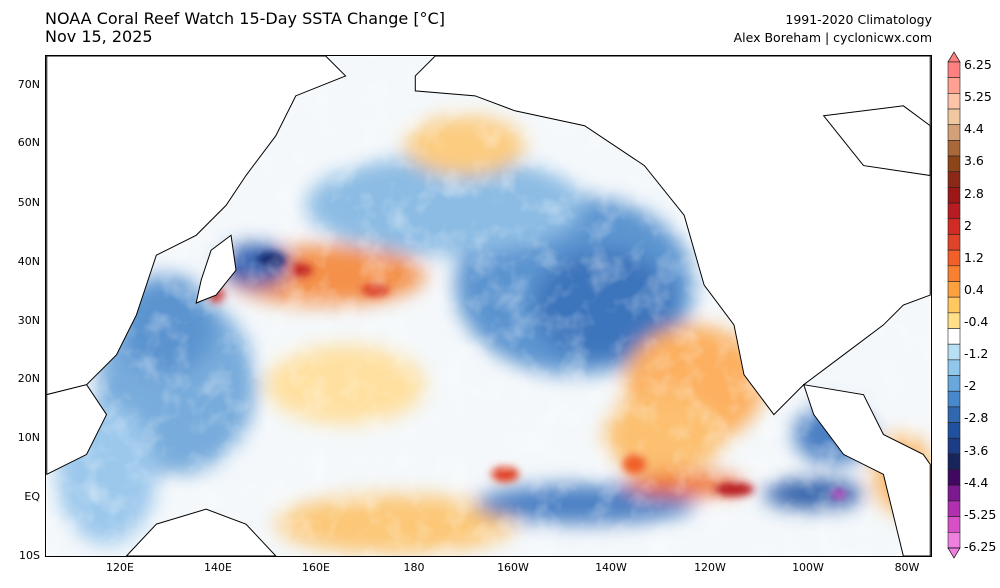 The width and height of the screenshot is (1000, 588). Describe the element at coordinates (611, 567) in the screenshot. I see `lon-label: 140W` at that location.